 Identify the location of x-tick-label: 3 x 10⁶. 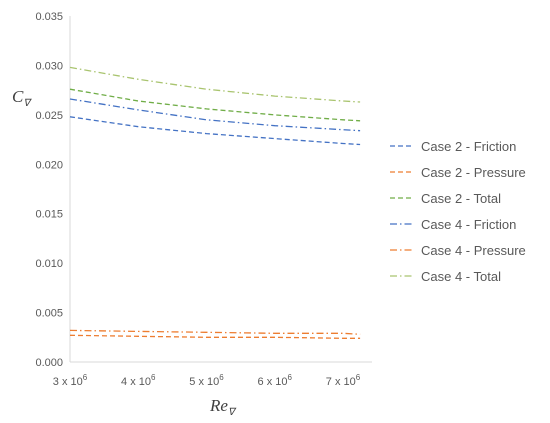
(70, 380).